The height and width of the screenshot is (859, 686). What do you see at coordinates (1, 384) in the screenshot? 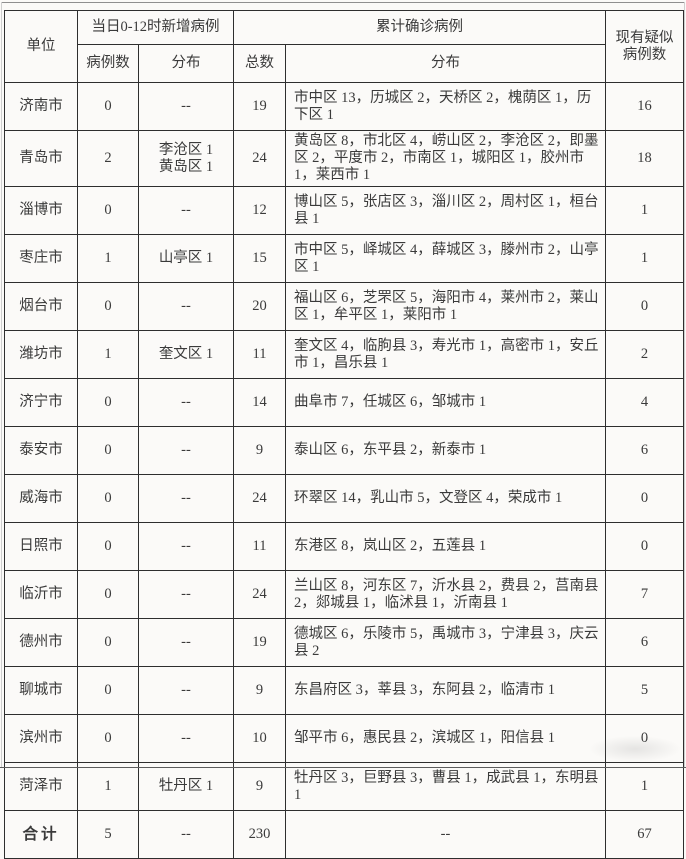
I see `outer-border-line-left` at bounding box center [1, 384].